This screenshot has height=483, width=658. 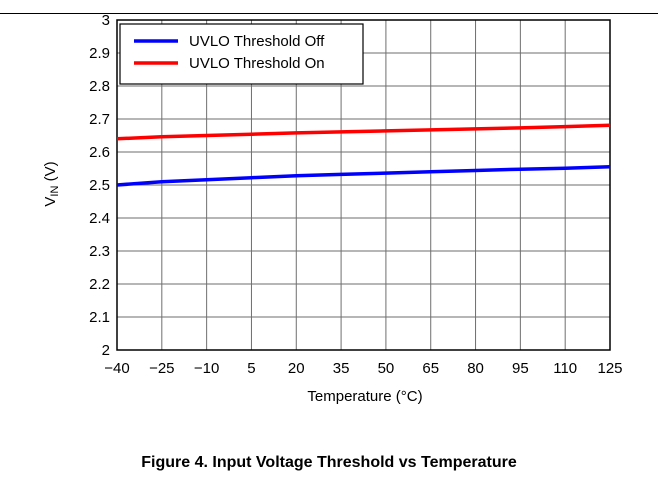 I want to click on y-tick-label: 2.2, so click(x=99, y=284).